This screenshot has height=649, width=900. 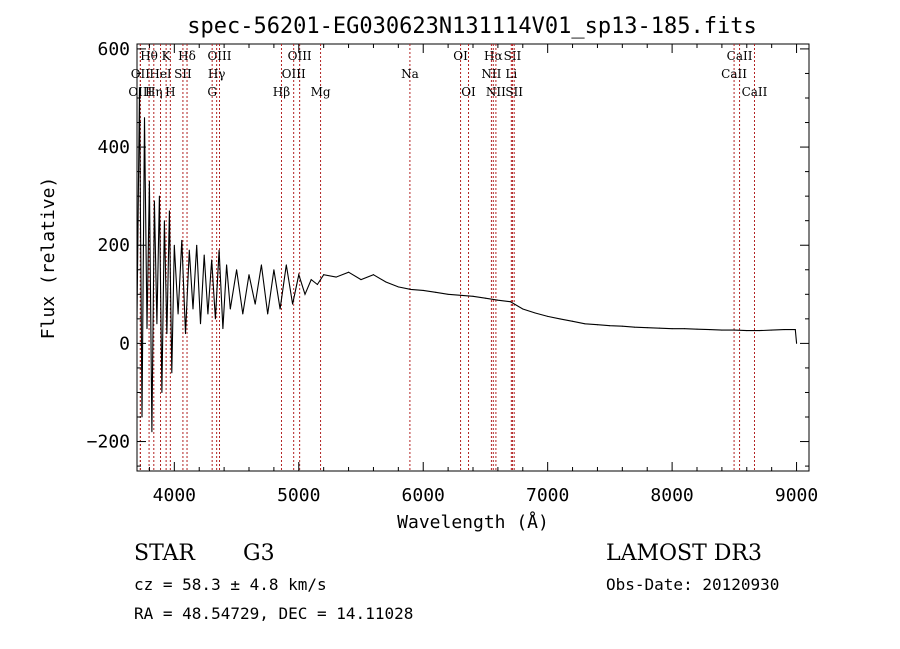 I want to click on line-label: Hβ, so click(x=281, y=92).